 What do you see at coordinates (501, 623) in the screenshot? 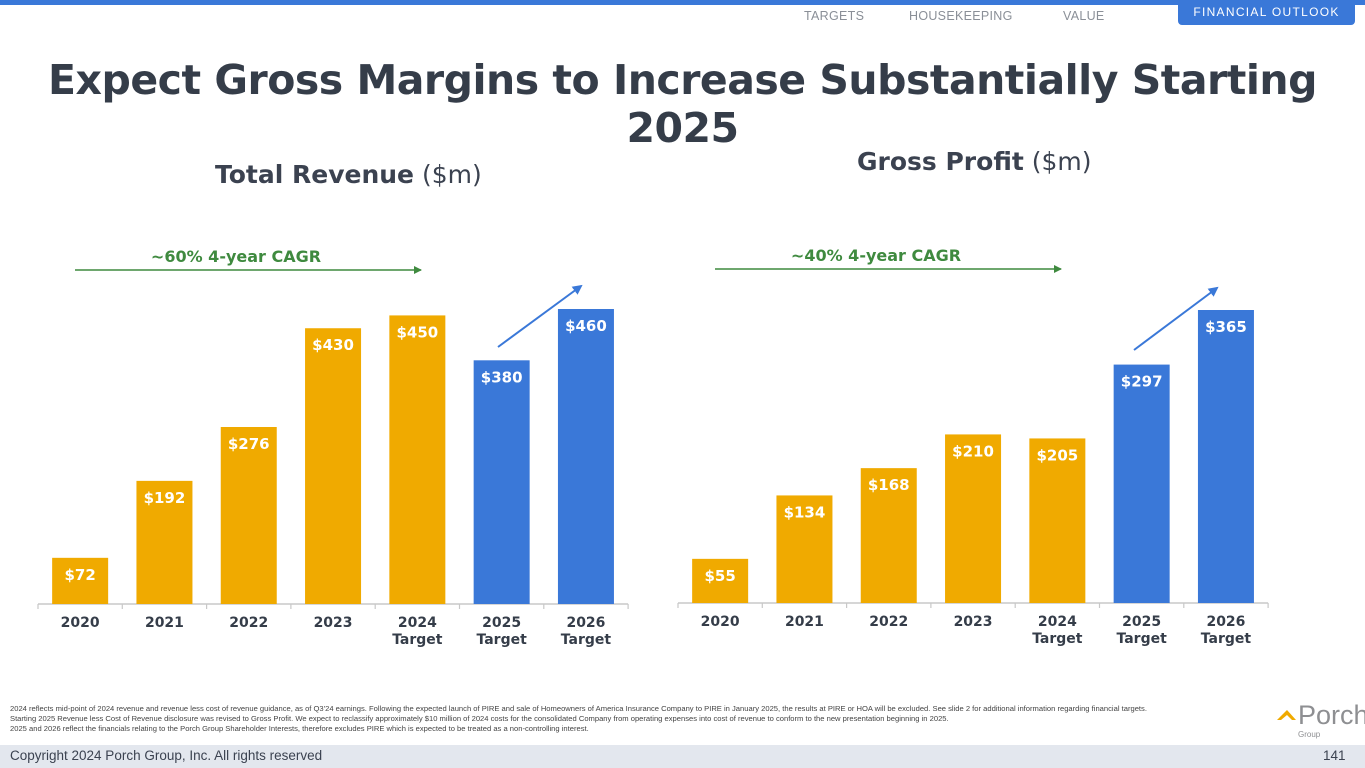
I see `revenue-category-label: 2025` at bounding box center [501, 623].